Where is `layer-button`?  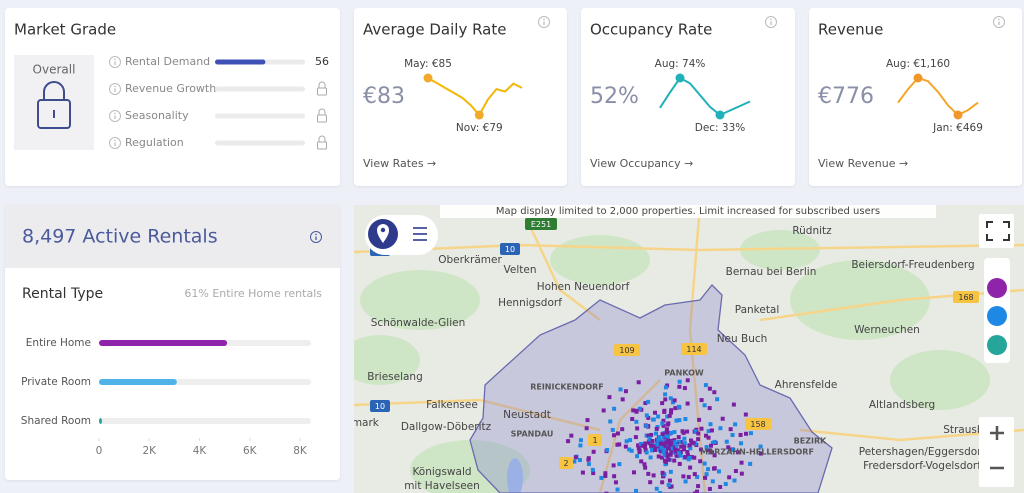
layer-button is located at coordinates (997, 345).